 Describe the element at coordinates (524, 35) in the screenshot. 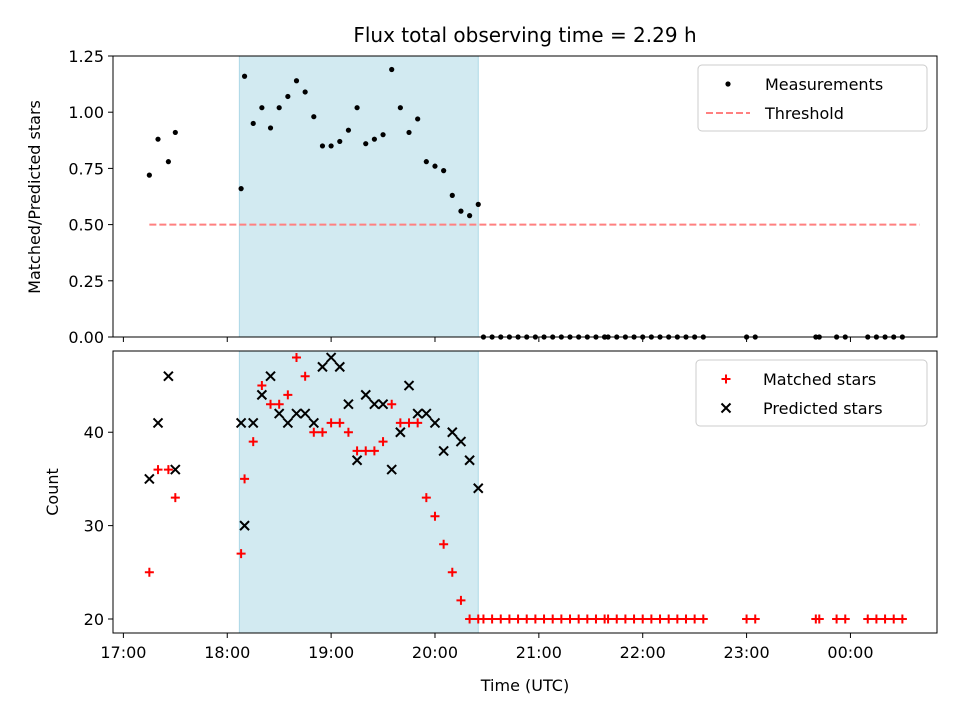

I see `top-chart-title: Flux total observing time = 2.29 h` at that location.